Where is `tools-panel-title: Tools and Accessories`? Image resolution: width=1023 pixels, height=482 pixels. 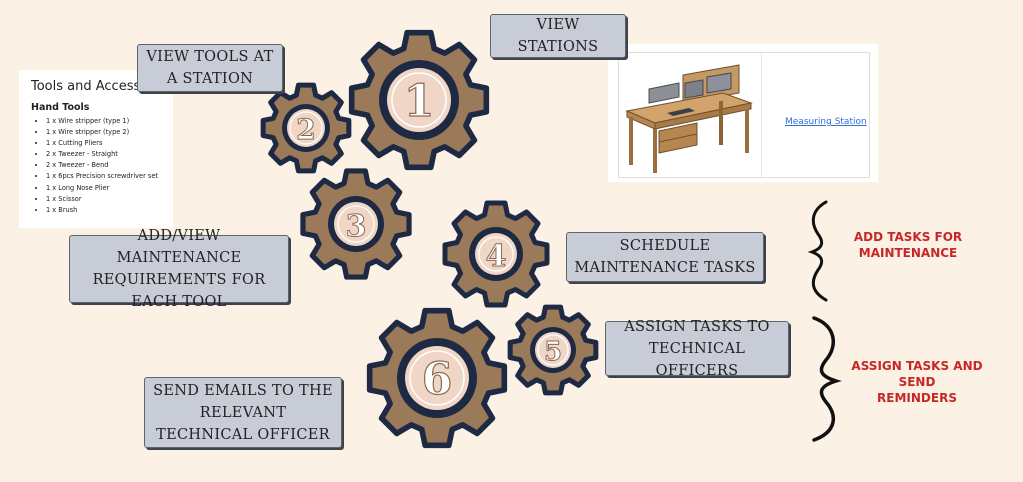
tools-panel-title: Tools and Accessories is located at coordinates (101, 86).